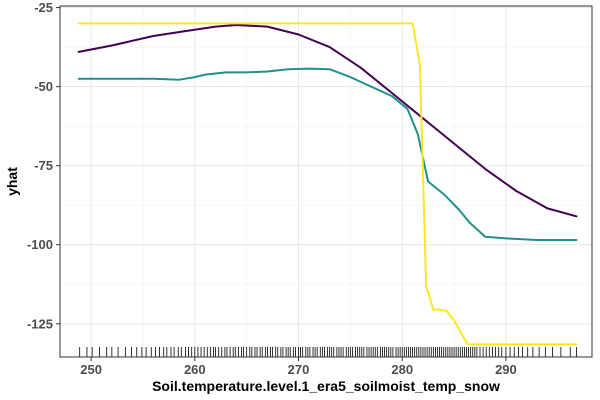 This screenshot has height=400, width=600. What do you see at coordinates (299, 369) in the screenshot?
I see `x-tick-label: 270` at bounding box center [299, 369].